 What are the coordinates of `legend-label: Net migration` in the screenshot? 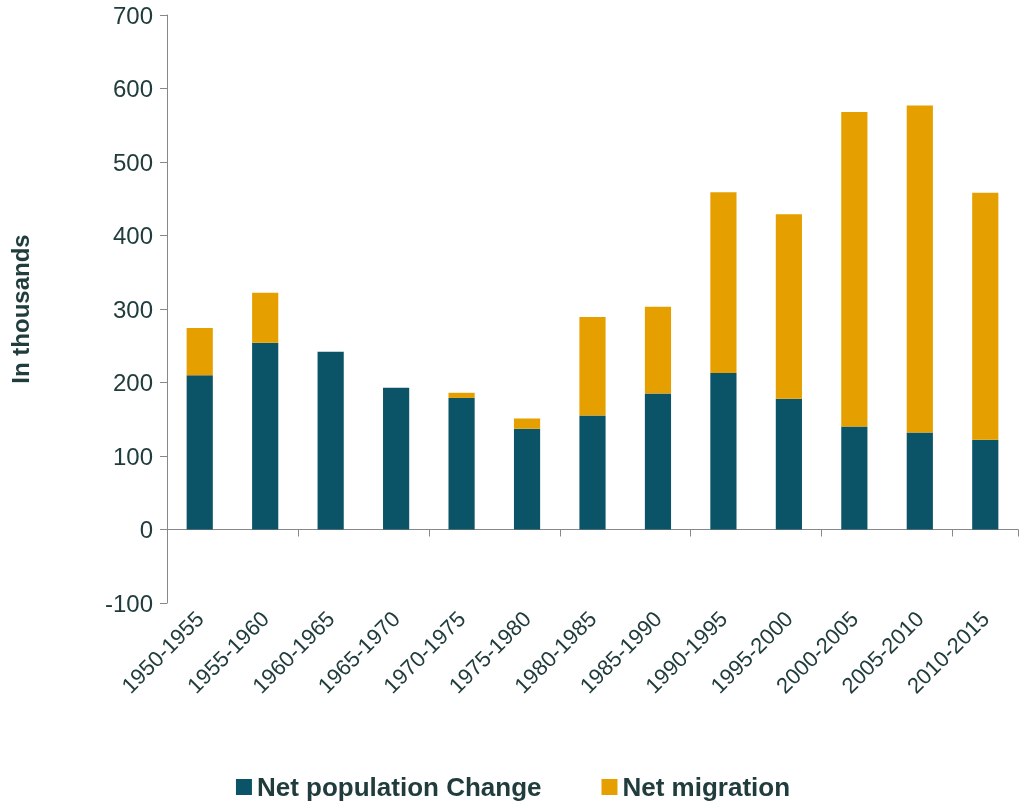 It's located at (706, 787).